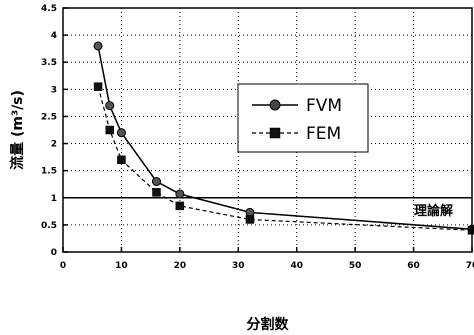 The height and width of the screenshot is (335, 474). I want to click on y-tick-label: 1.5, so click(49, 172).